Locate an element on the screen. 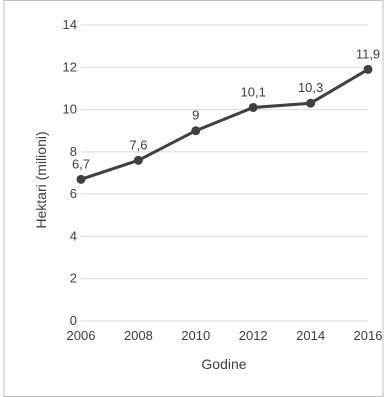  y-tick-label: 8 is located at coordinates (73, 151).